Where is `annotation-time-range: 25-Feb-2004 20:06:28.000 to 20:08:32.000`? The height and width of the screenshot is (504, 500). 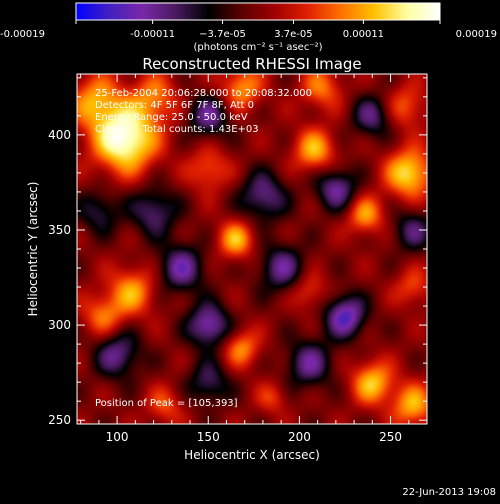 annotation-time-range: 25-Feb-2004 20:06:28.000 to 20:08:32.000 is located at coordinates (203, 93).